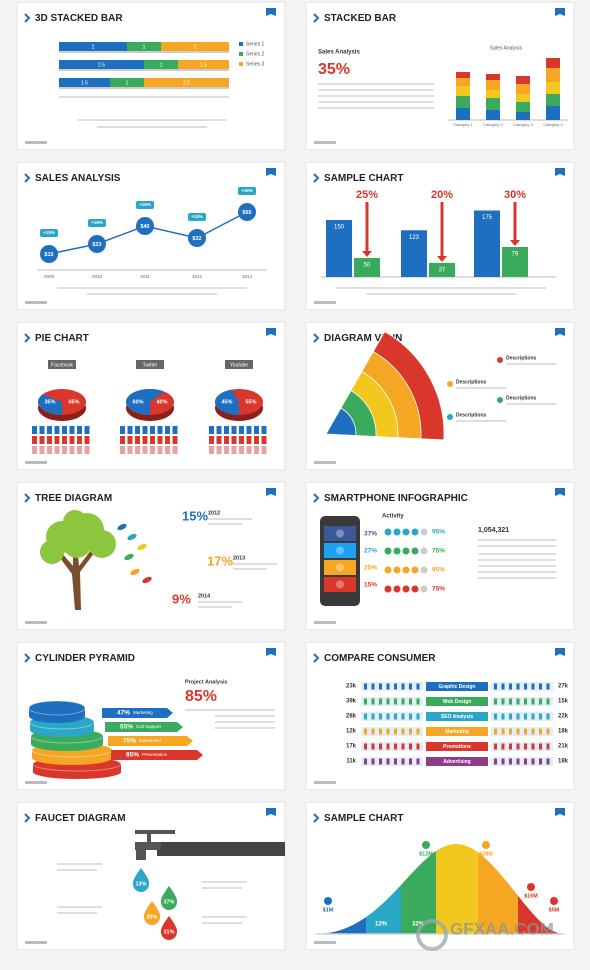 Image resolution: width=590 pixels, height=970 pixels. I want to click on spout, so click(148, 846).